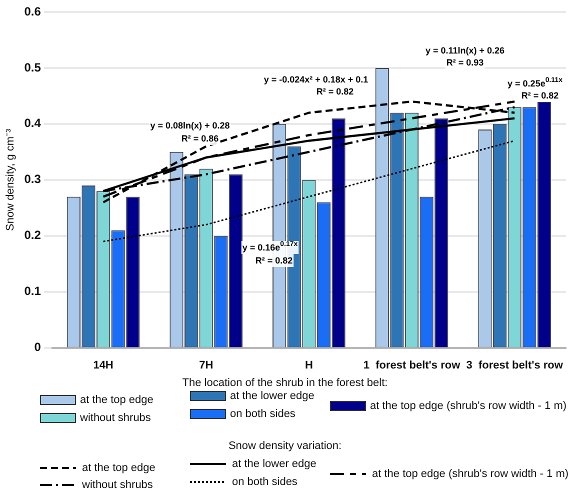 The width and height of the screenshot is (570, 492). What do you see at coordinates (316, 79) in the screenshot?
I see `annotation: y = -0.024x² + 0.18x + 0.1` at bounding box center [316, 79].